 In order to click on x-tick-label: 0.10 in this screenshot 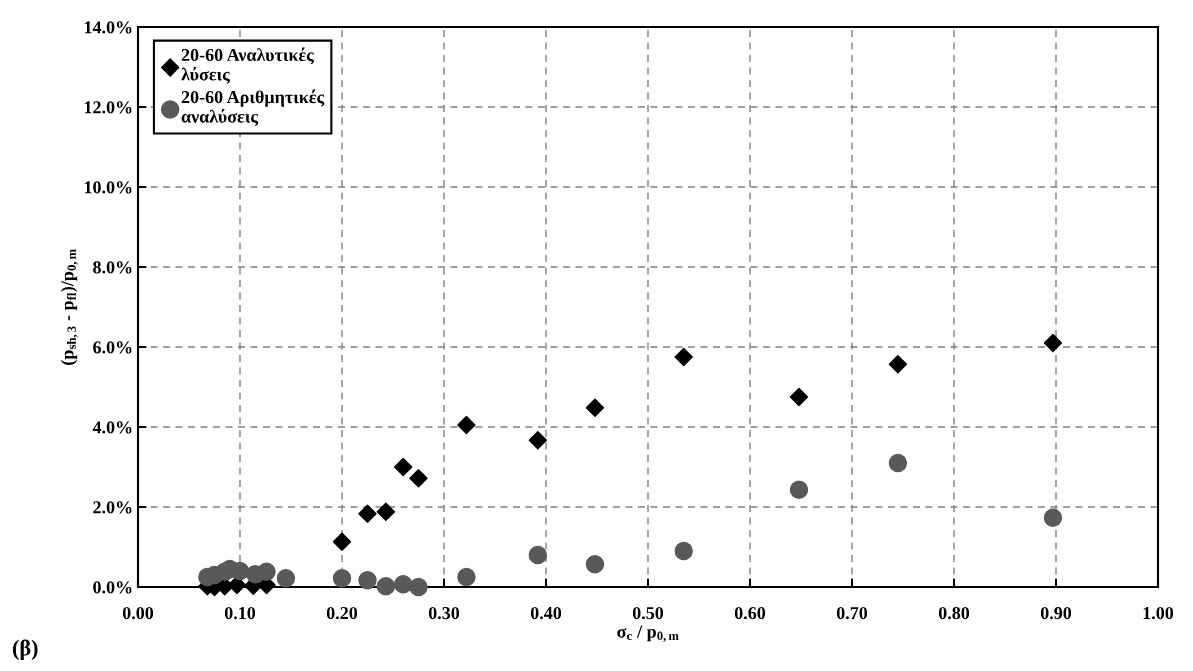, I will do `click(240, 613)`.